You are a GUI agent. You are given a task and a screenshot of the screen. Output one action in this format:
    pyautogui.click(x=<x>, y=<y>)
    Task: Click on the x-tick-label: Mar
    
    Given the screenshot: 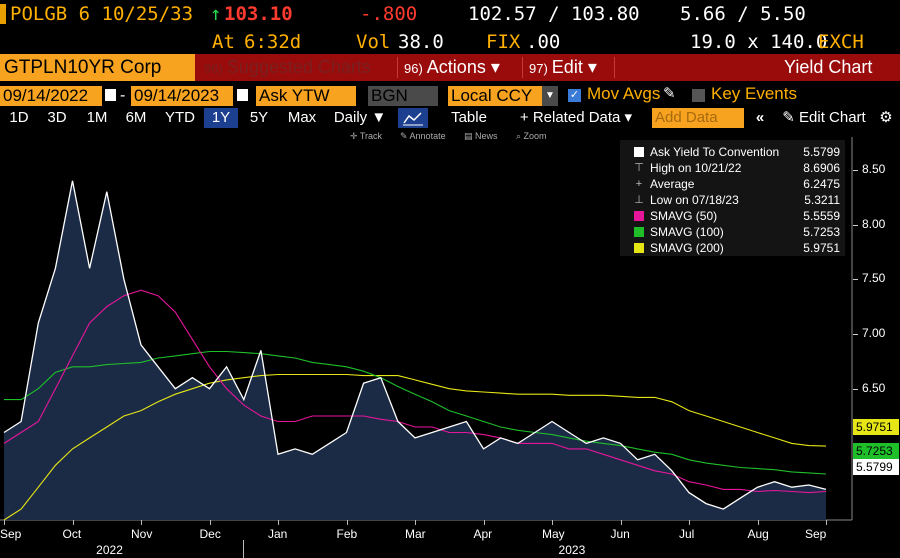 What is the action you would take?
    pyautogui.click(x=415, y=534)
    